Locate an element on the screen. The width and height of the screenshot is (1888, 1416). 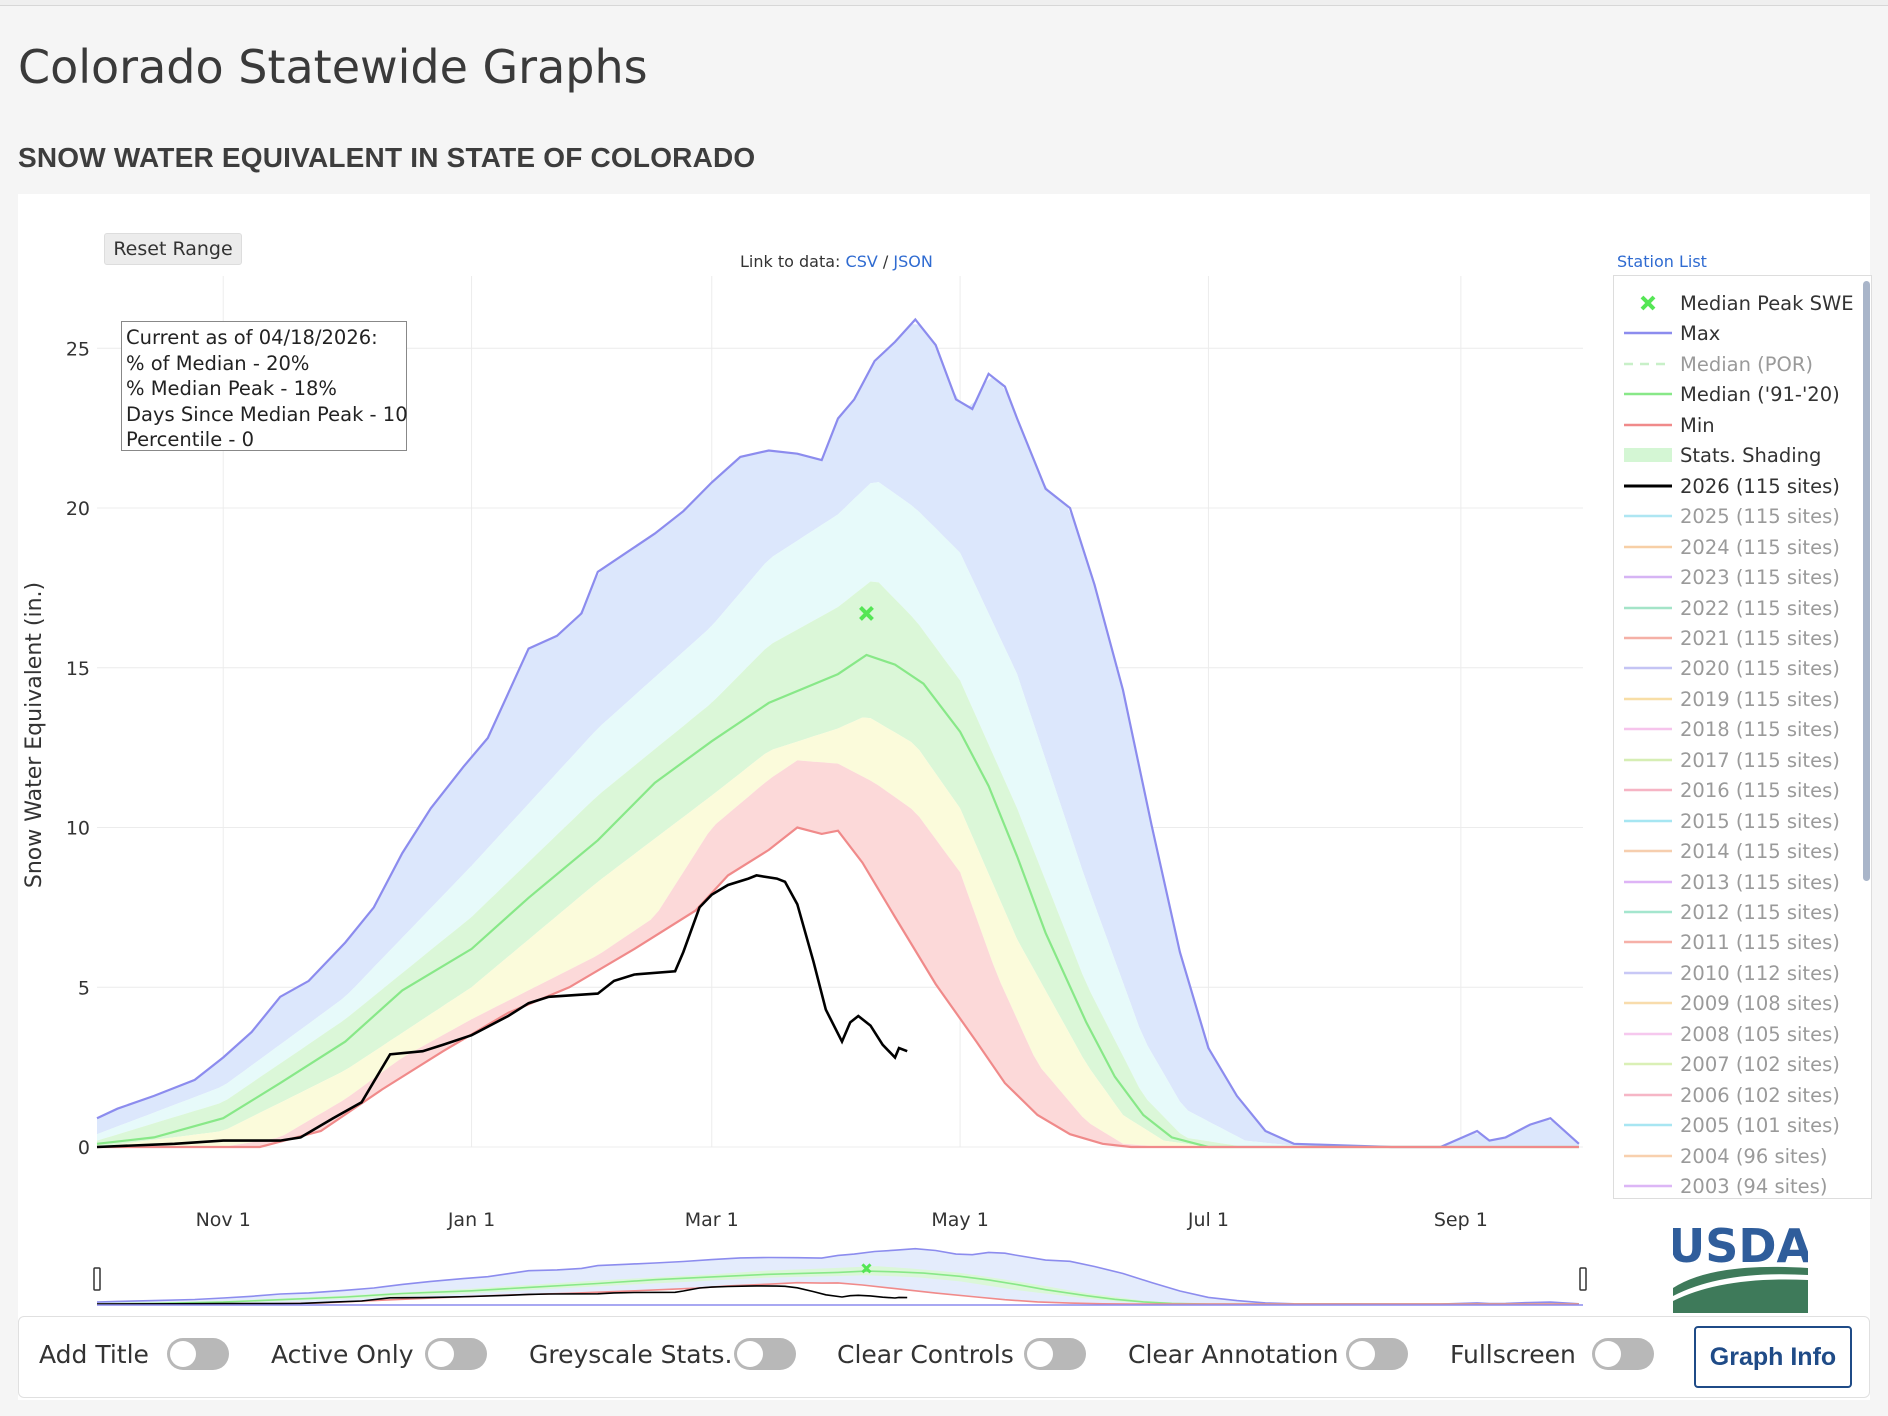
legend-label: 2007 (102 sites) is located at coordinates (1760, 1065).